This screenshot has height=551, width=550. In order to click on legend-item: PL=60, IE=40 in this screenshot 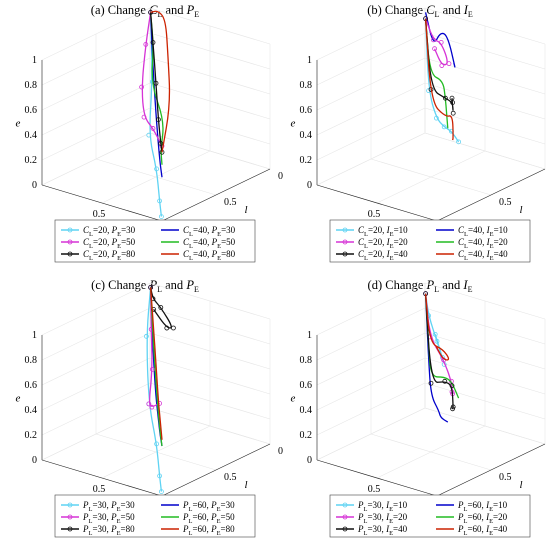, I will do `click(472, 530)`.